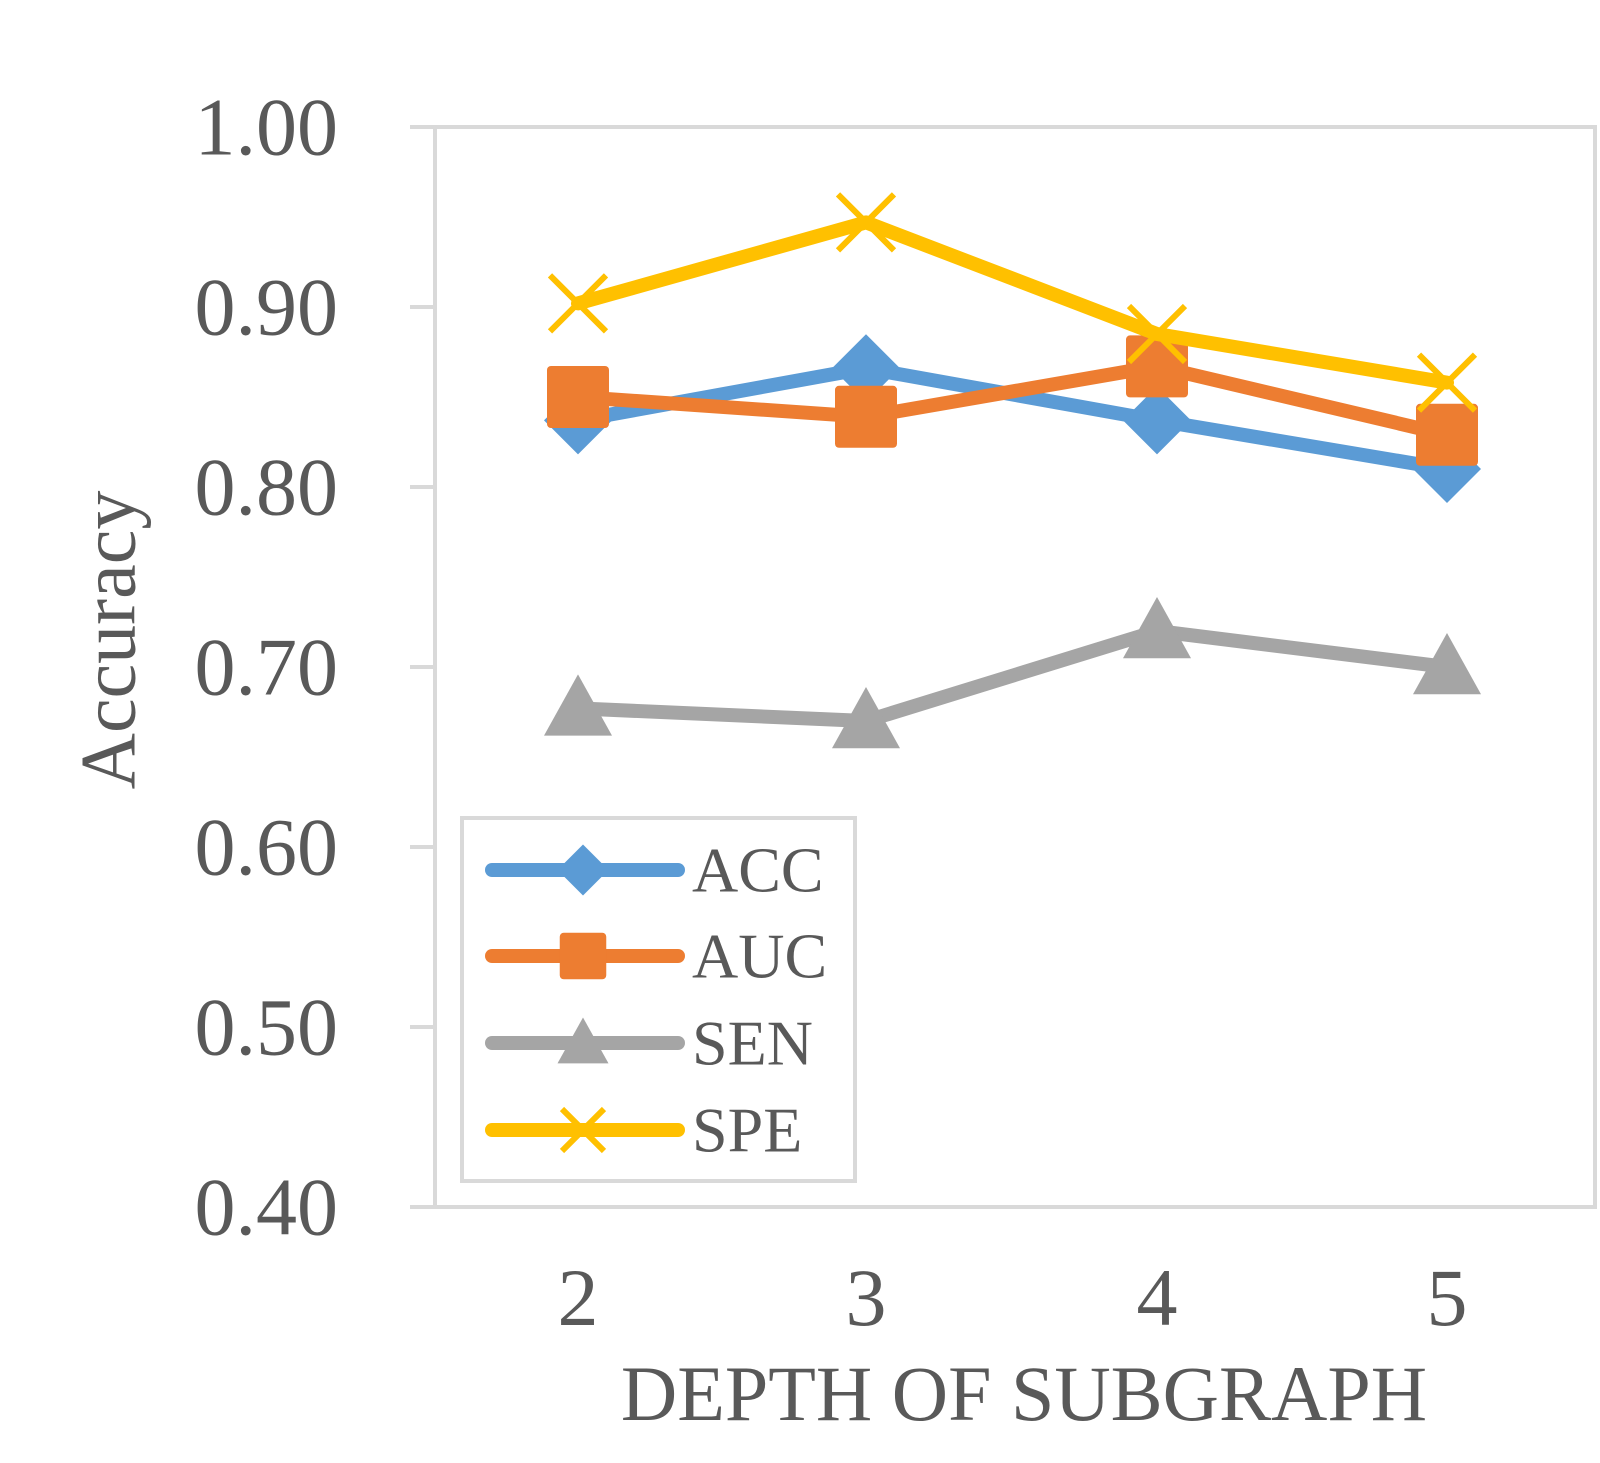 The image size is (1600, 1463). I want to click on y-tick-label: 0.90, so click(267, 307).